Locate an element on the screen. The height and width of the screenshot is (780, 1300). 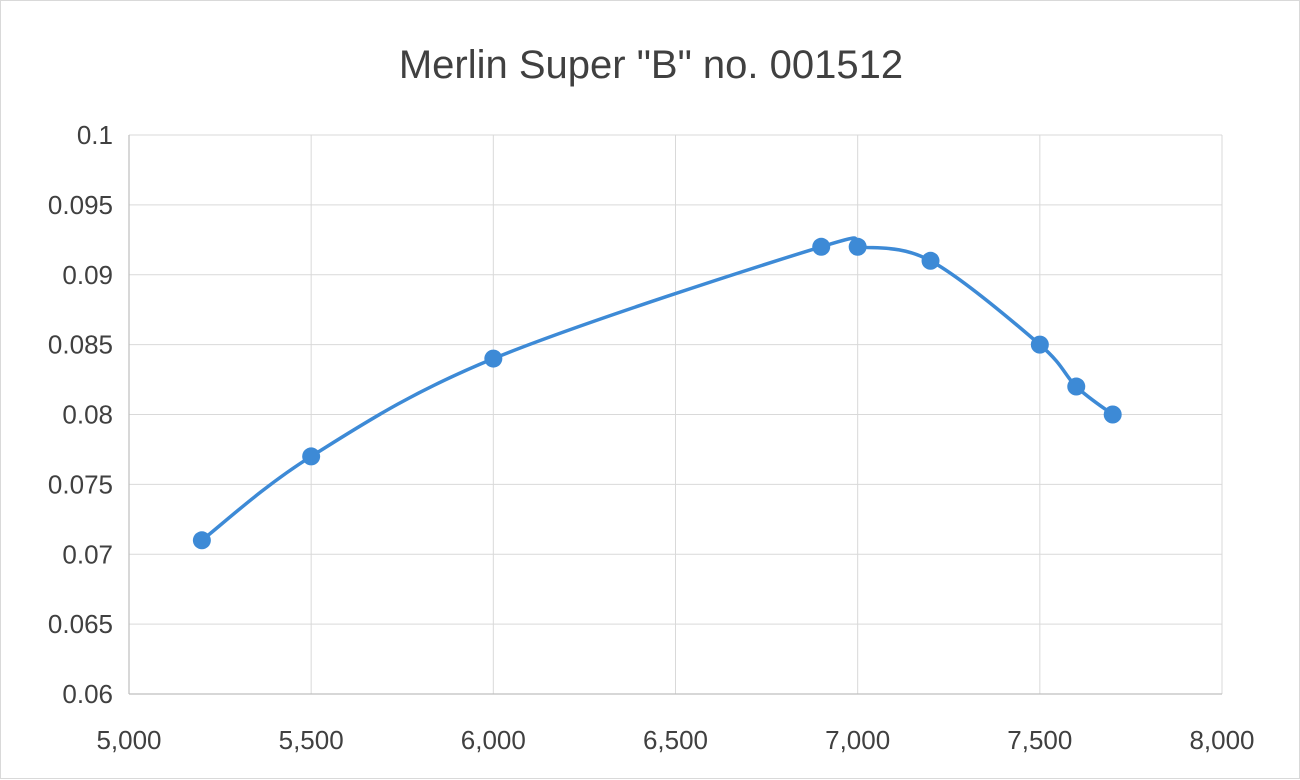
x-tick-label: 7,000 is located at coordinates (857, 740).